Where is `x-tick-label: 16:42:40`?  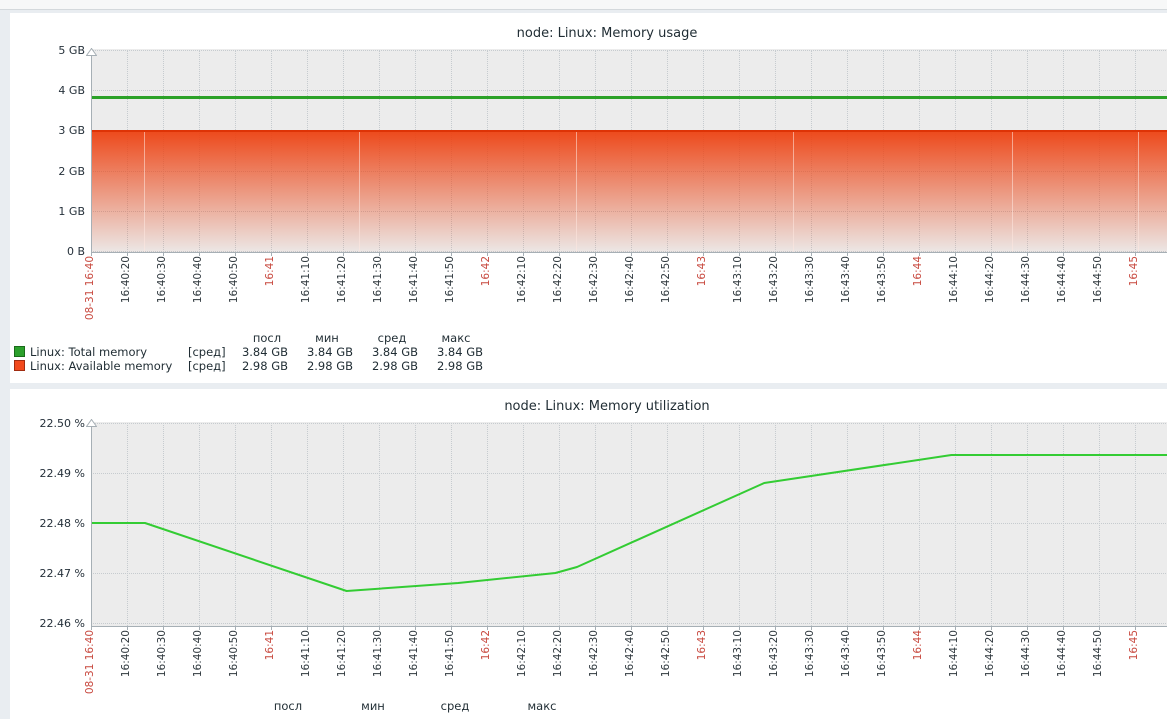 x-tick-label: 16:42:40 is located at coordinates (630, 654).